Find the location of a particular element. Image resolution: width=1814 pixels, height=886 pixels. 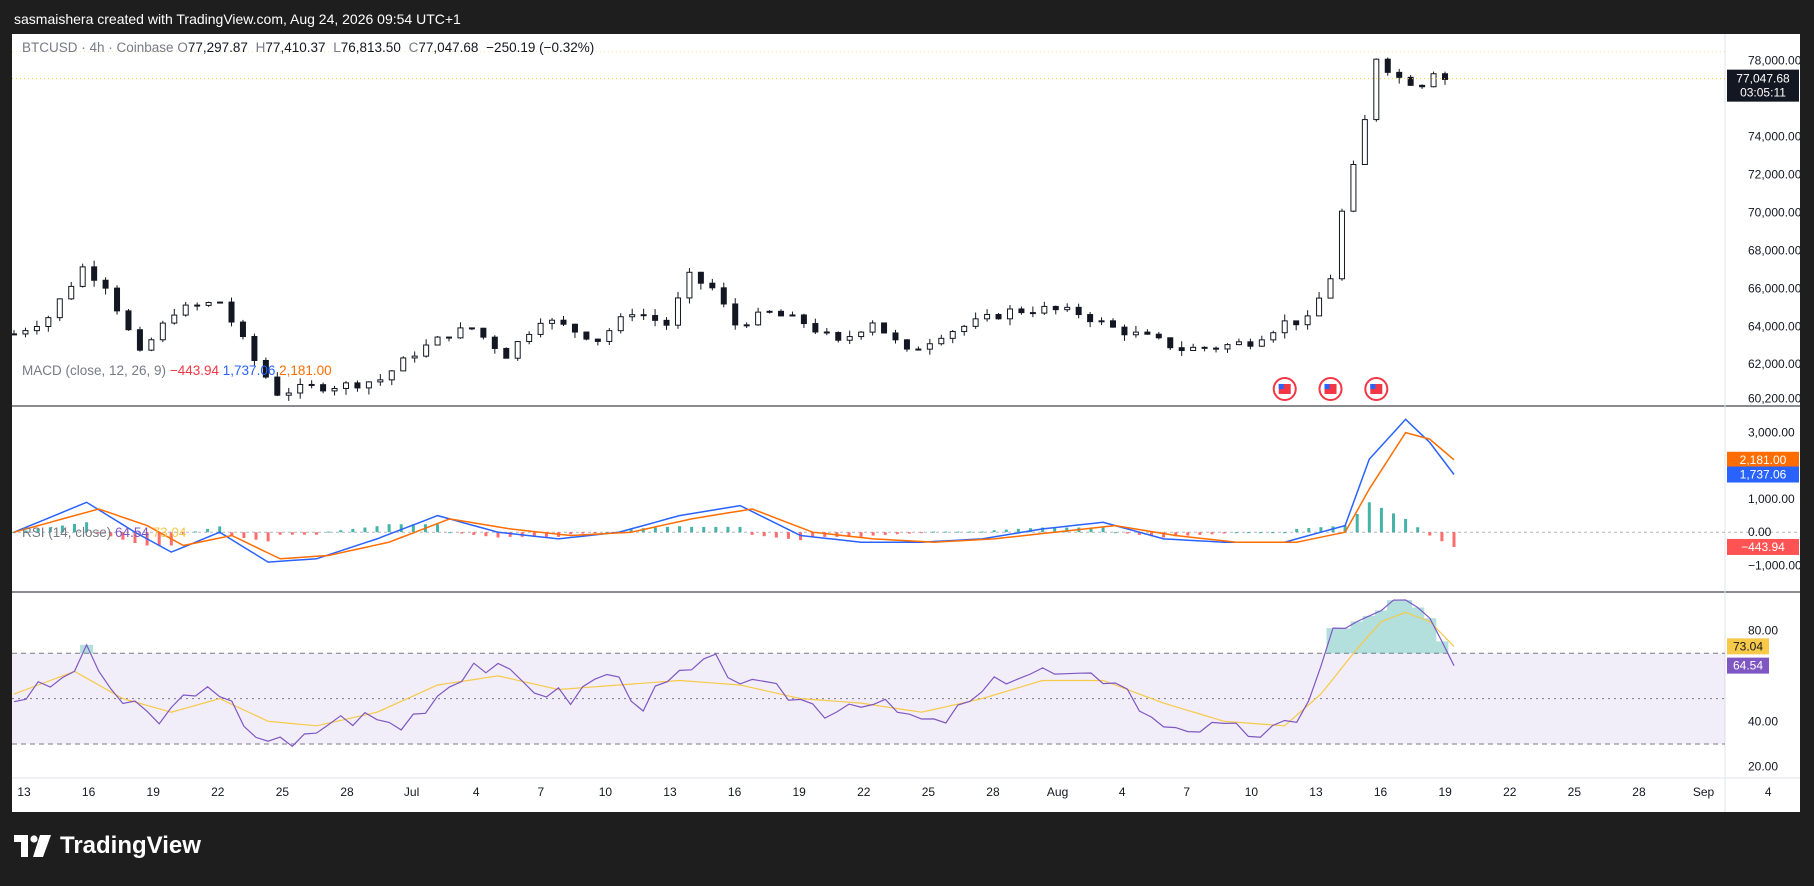

symbol-label: BTCUSD · 4h · Coinbase is located at coordinates (98, 47).